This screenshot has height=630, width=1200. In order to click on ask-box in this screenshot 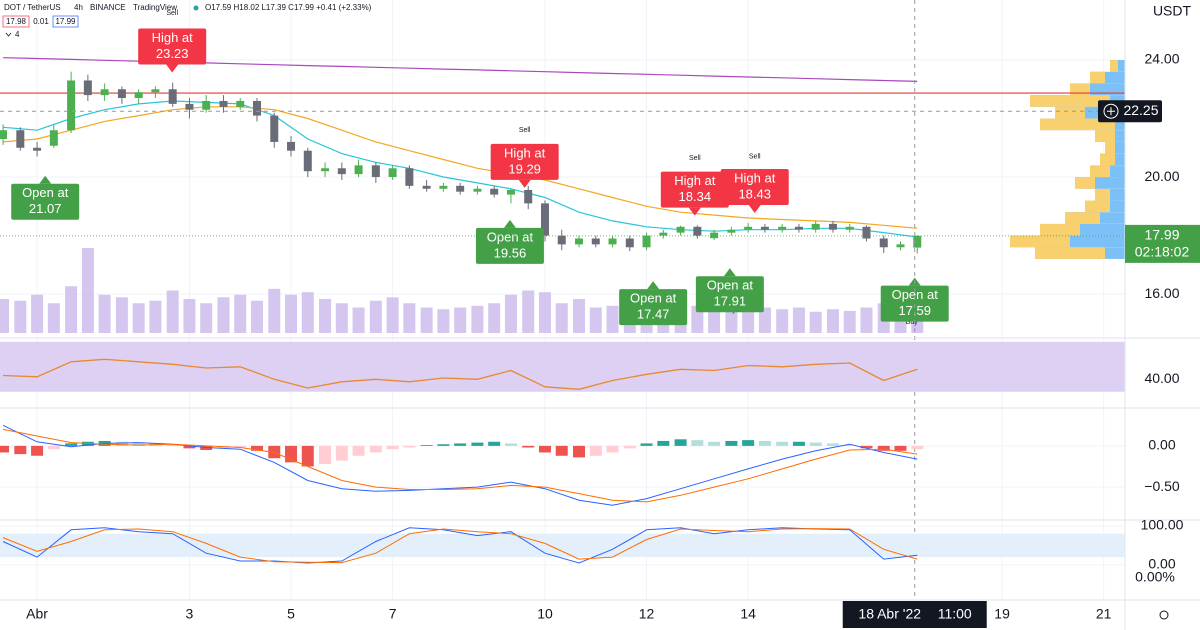, I will do `click(65, 21)`.